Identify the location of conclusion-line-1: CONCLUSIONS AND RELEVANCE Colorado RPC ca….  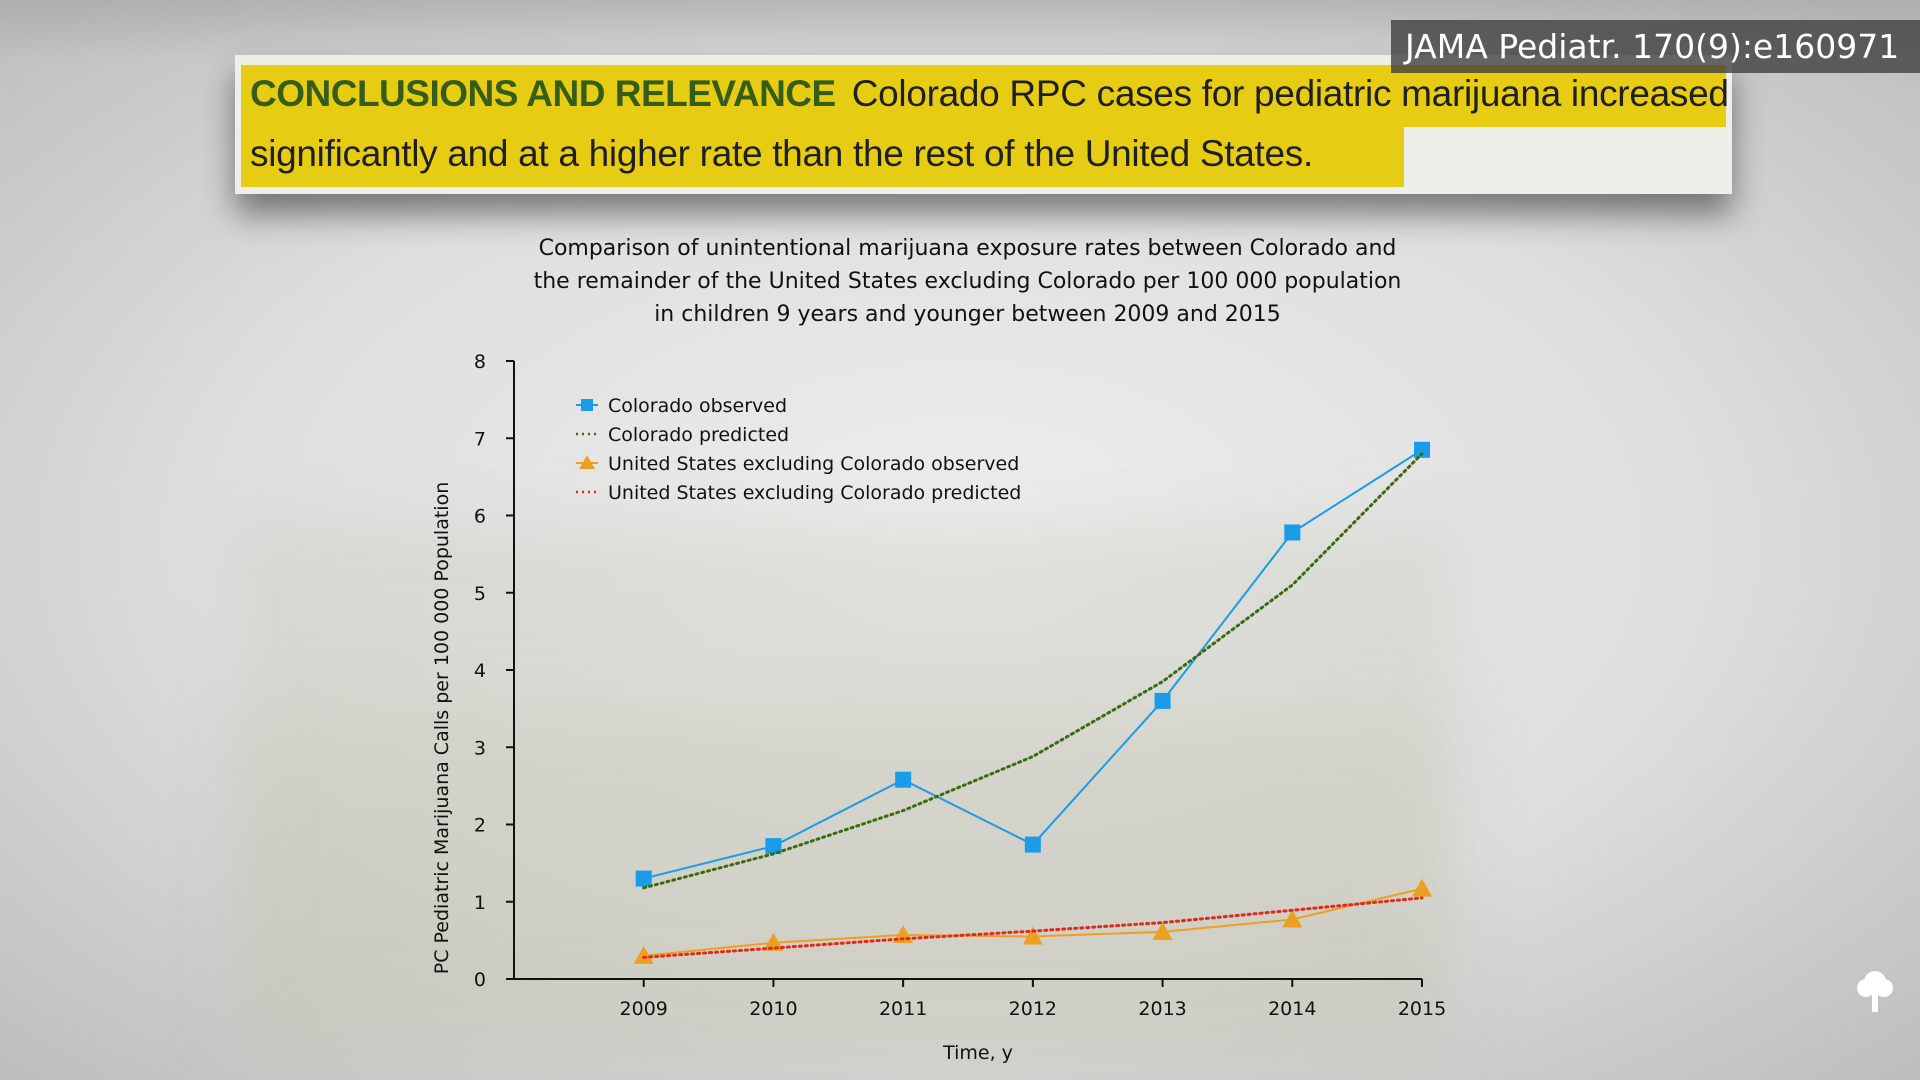
(989, 94).